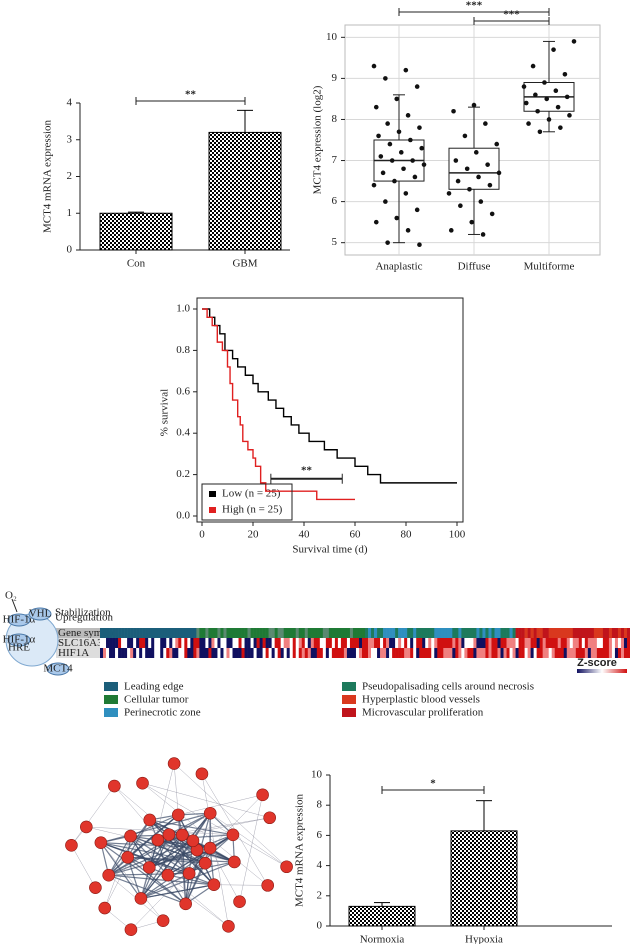 This screenshot has height=944, width=630. What do you see at coordinates (382, 939) in the screenshot?
I see `x-tick-label: Normoxia` at bounding box center [382, 939].